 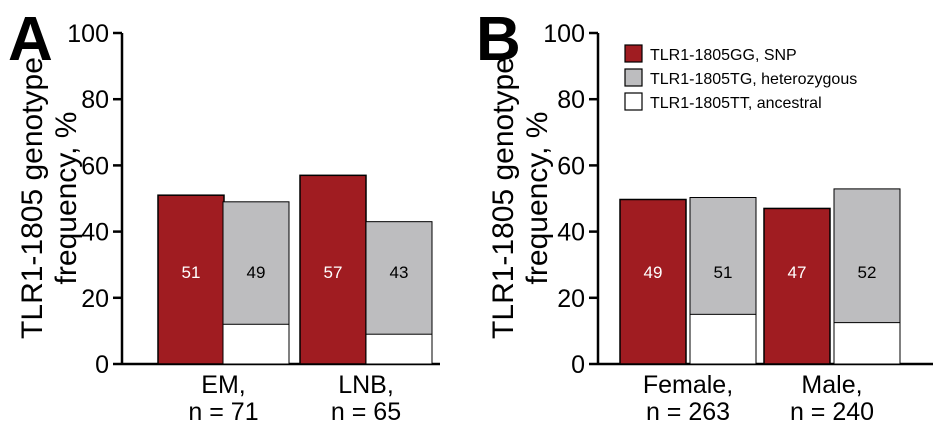 What do you see at coordinates (399, 272) in the screenshot?
I see `data-label-heterozygous: 43` at bounding box center [399, 272].